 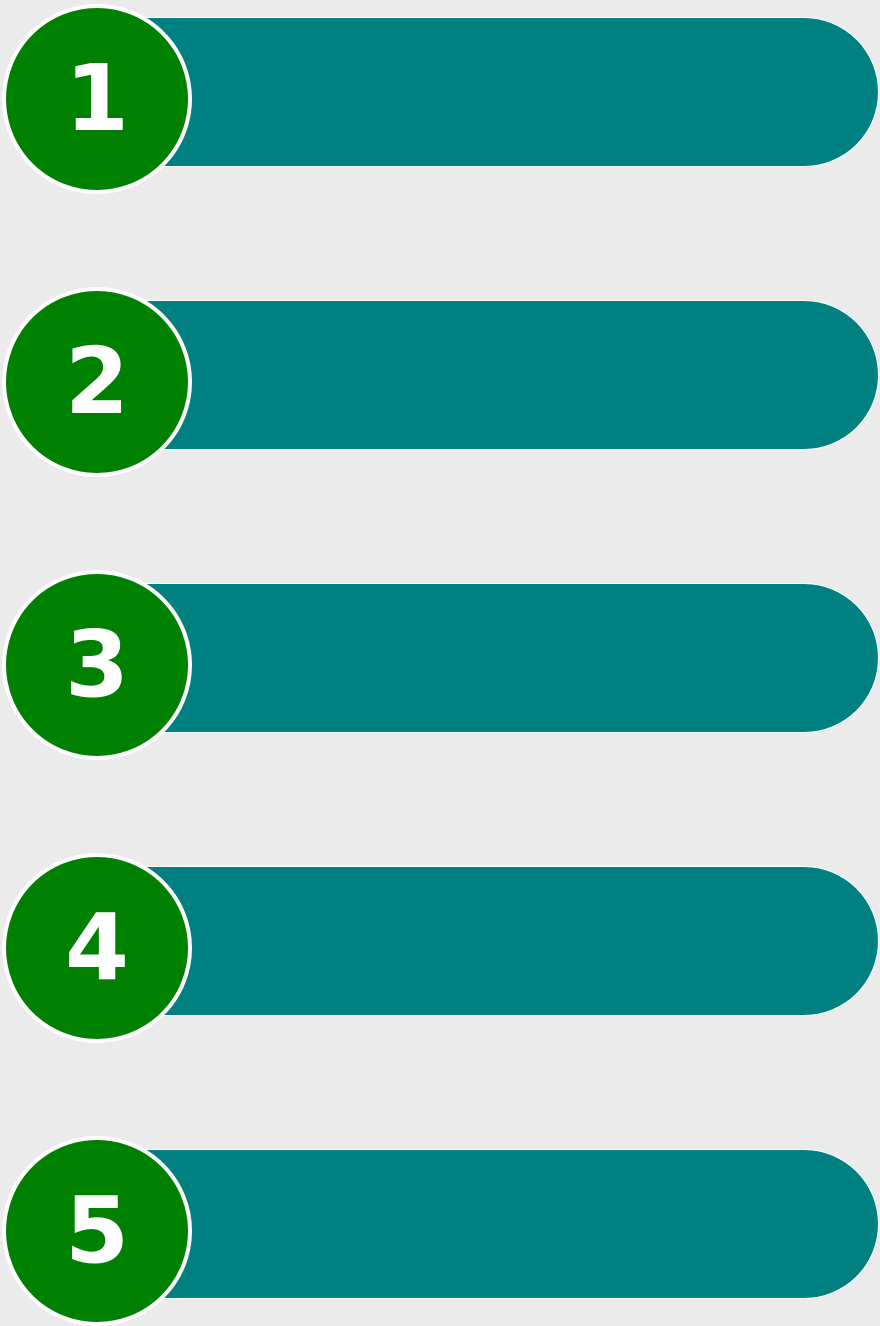 I want to click on step-number-badge: 2, so click(x=97, y=382).